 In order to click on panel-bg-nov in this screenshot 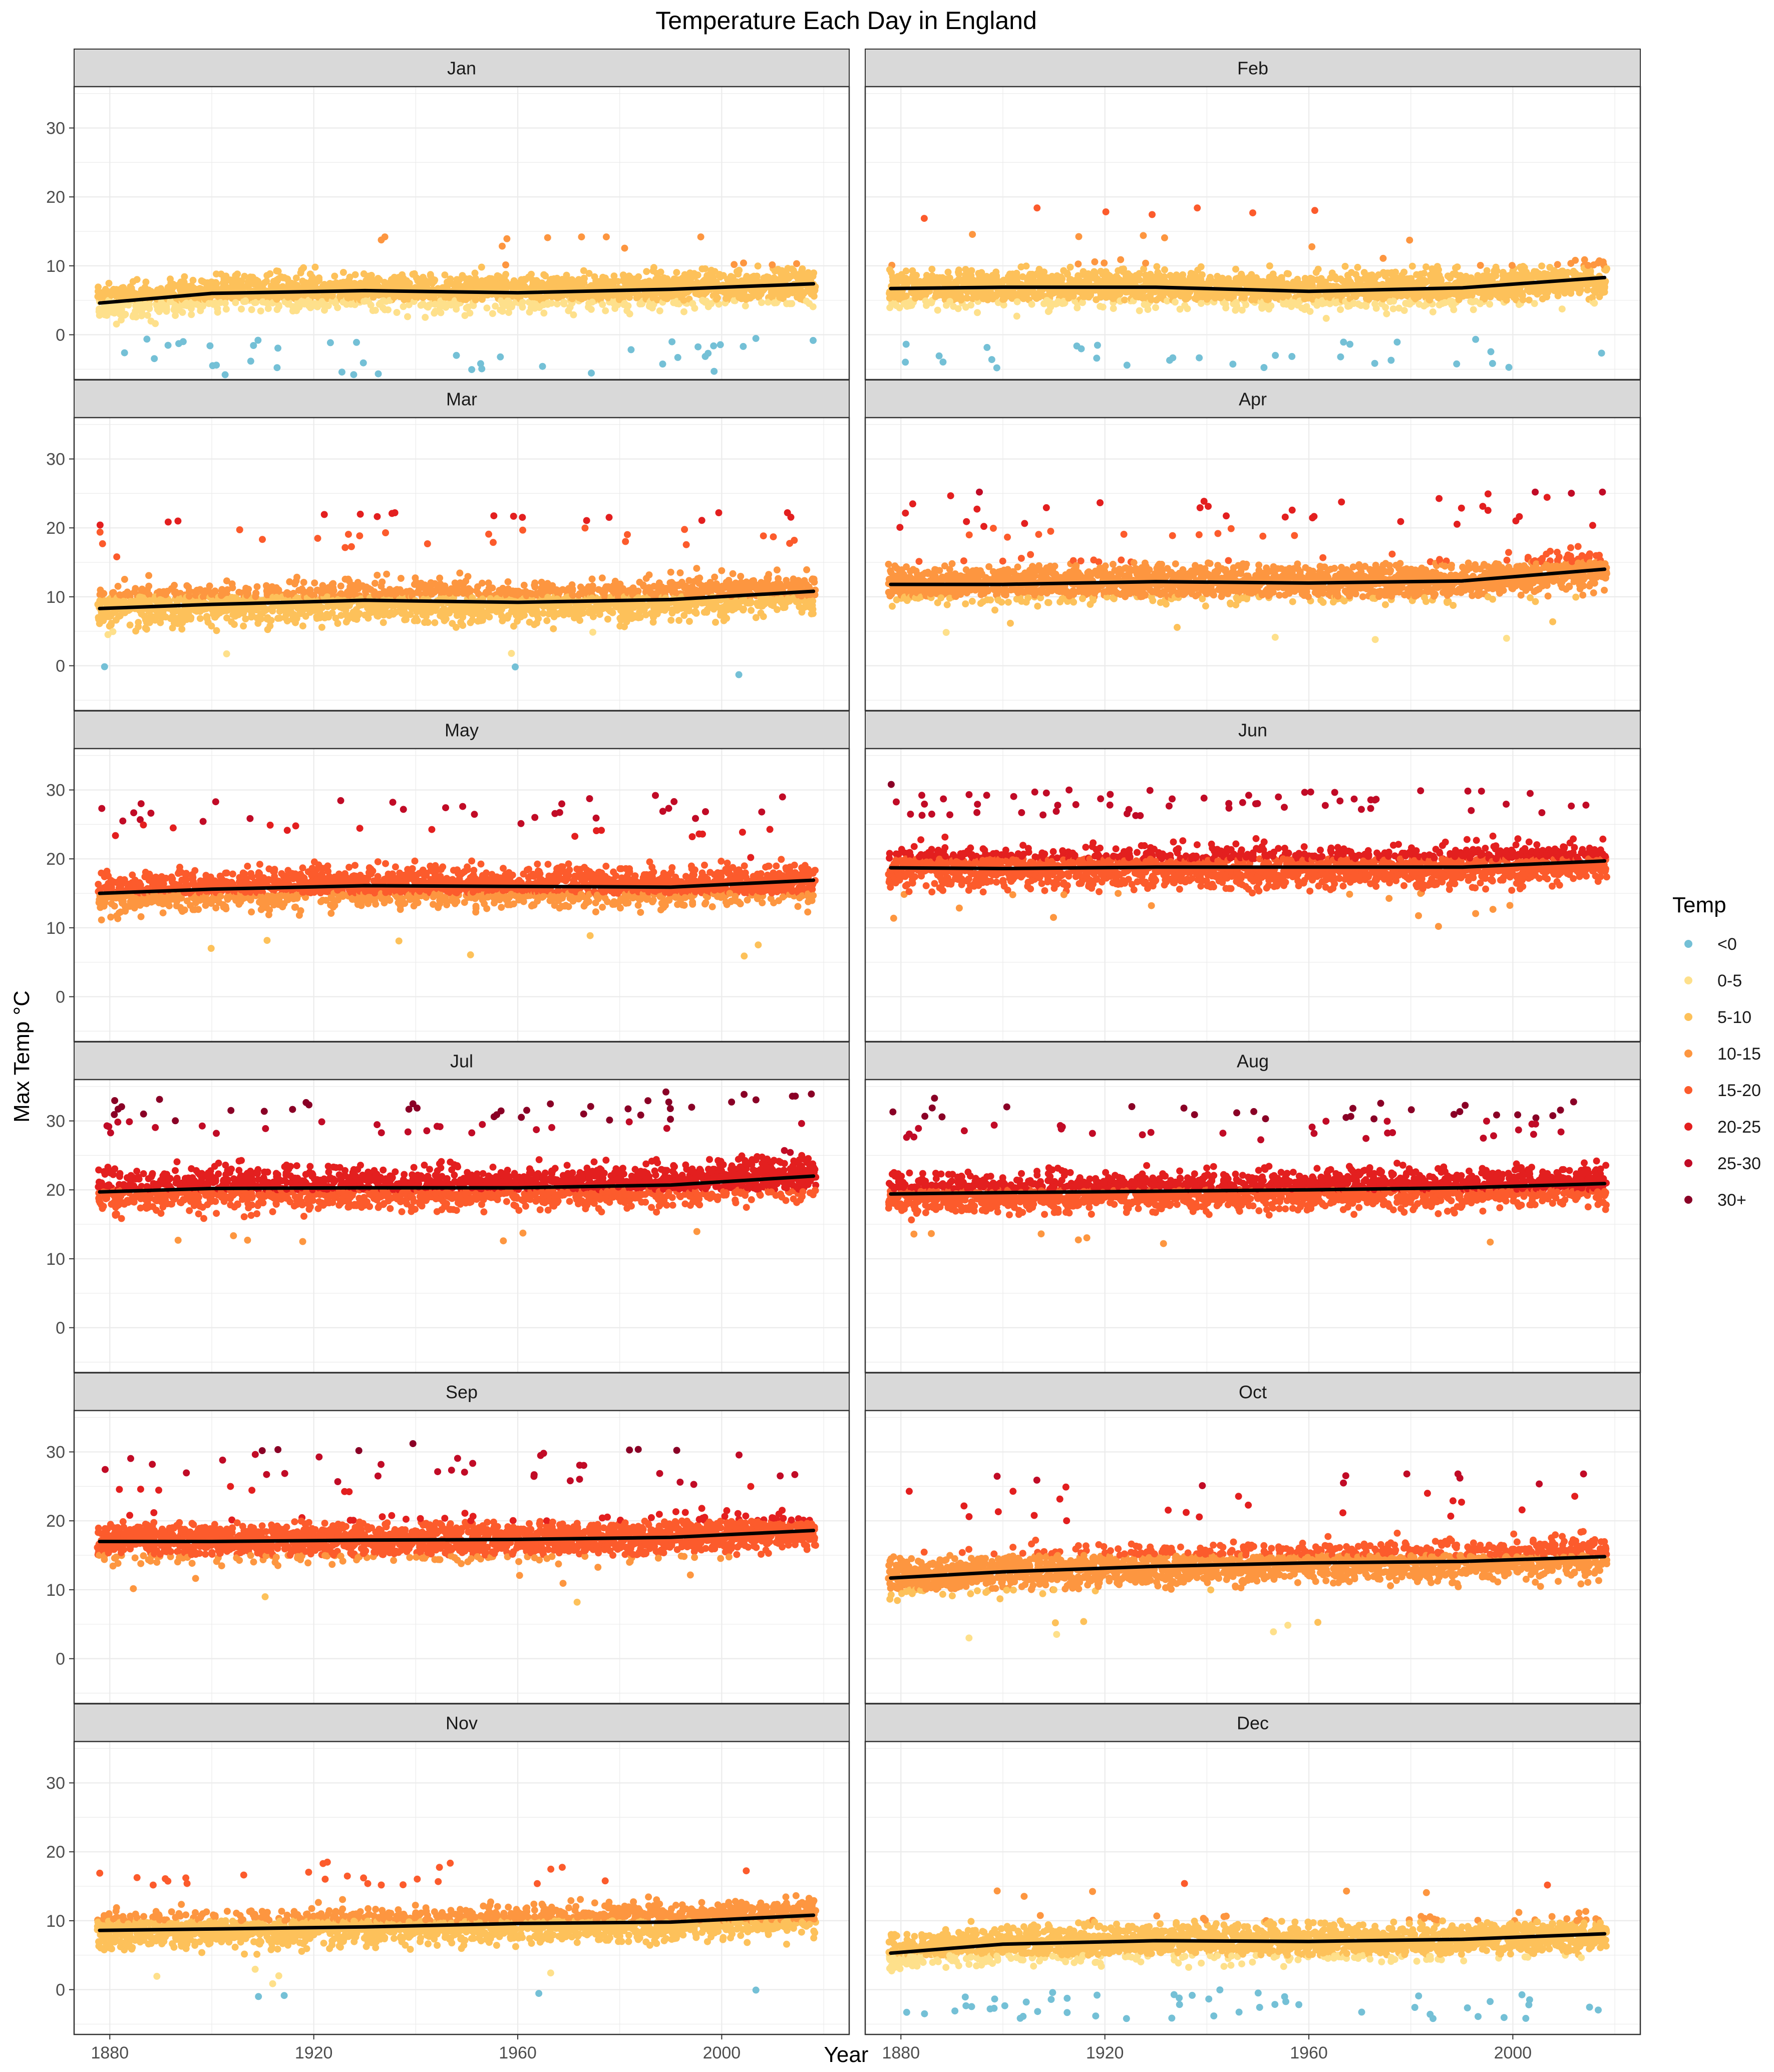, I will do `click(461, 1888)`.